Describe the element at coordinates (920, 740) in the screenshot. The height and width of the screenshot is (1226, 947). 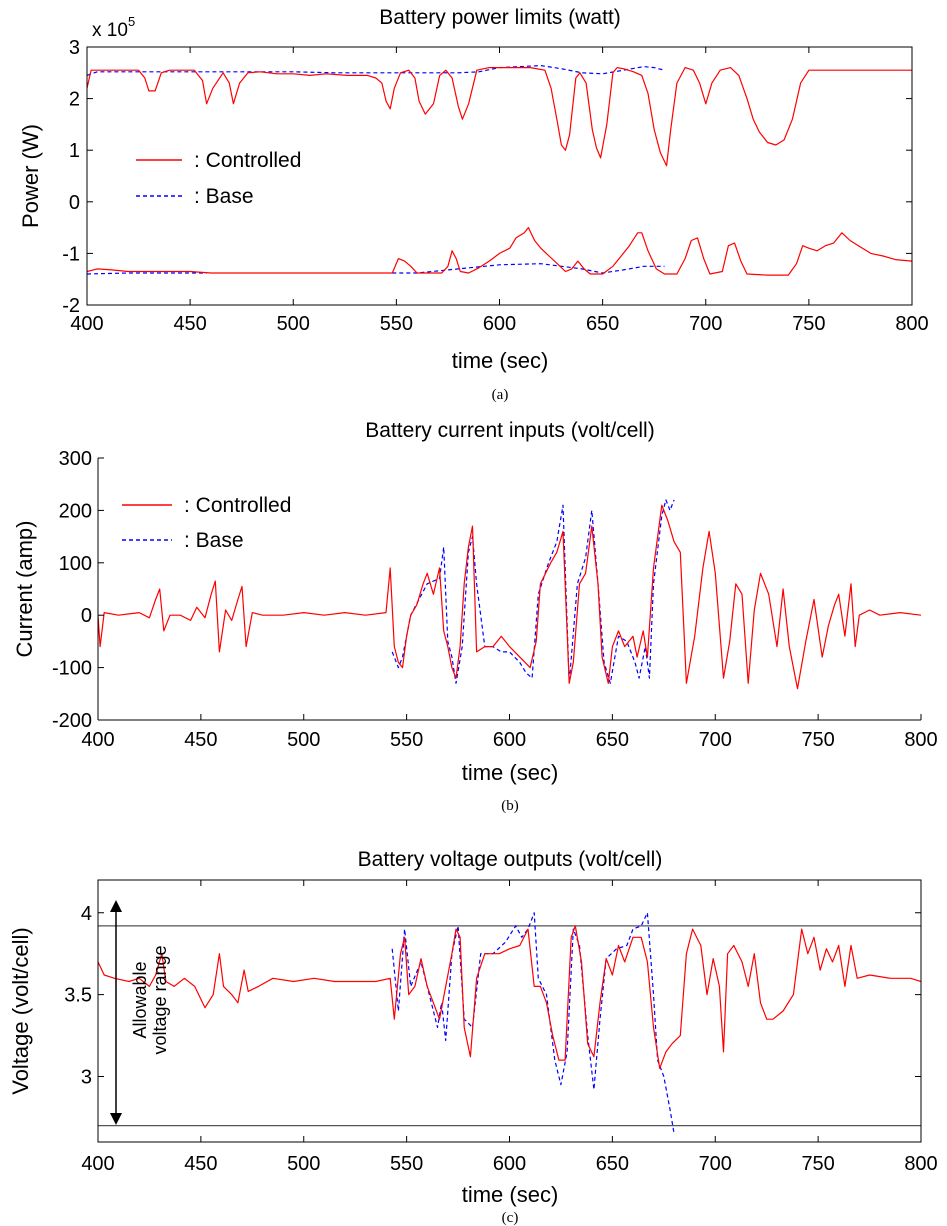
I see `chart-b-xtick-label: 800` at that location.